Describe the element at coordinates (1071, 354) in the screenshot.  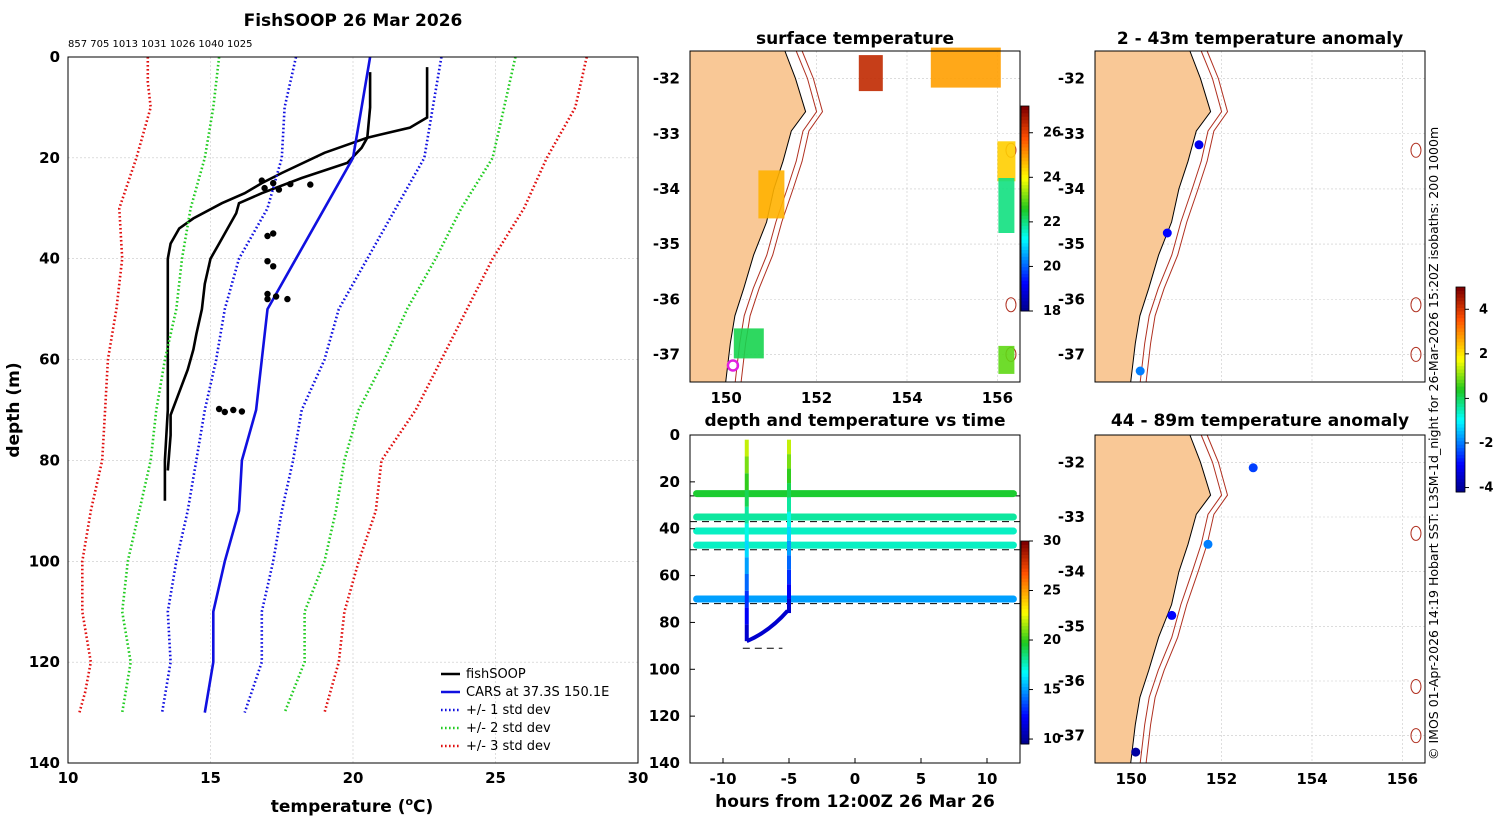
I see `p4-lat-label: -37` at that location.